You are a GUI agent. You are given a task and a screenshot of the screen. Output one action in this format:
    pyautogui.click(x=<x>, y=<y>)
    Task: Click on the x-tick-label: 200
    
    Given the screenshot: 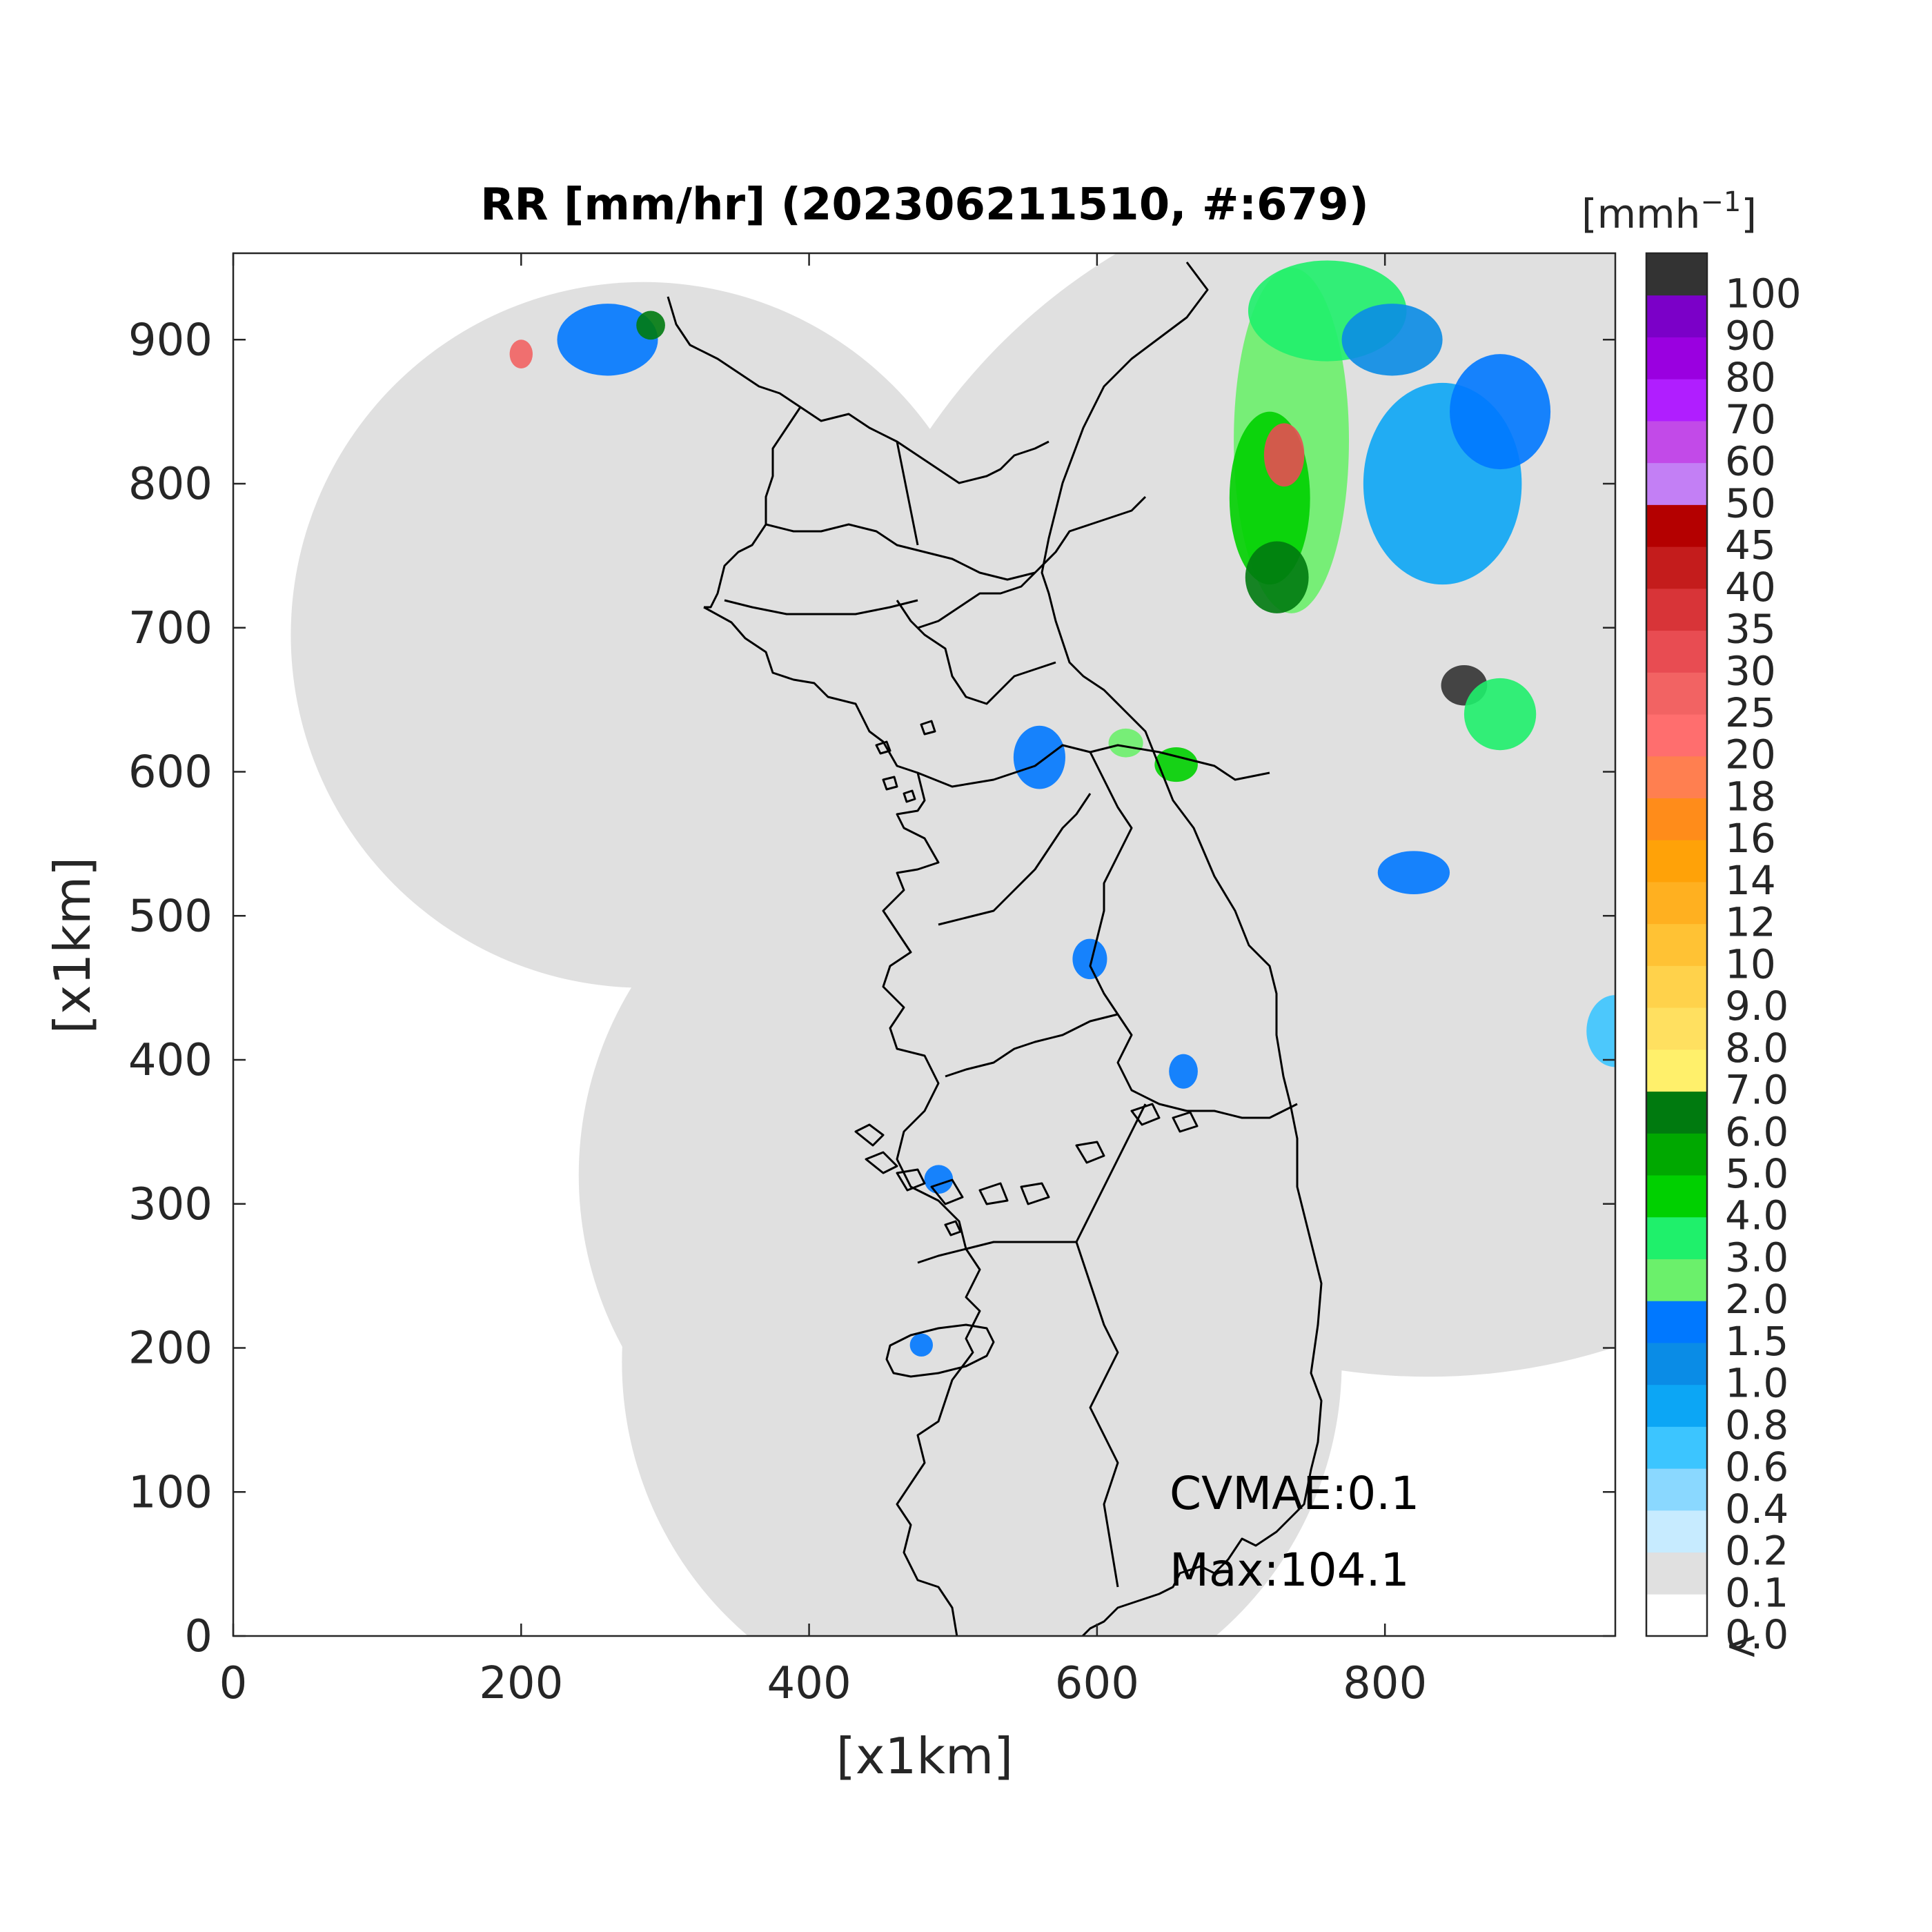 What is the action you would take?
    pyautogui.click(x=521, y=1683)
    